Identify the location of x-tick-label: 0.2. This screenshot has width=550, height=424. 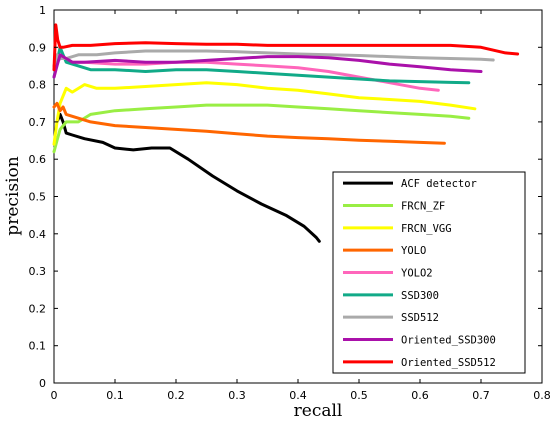
(176, 395).